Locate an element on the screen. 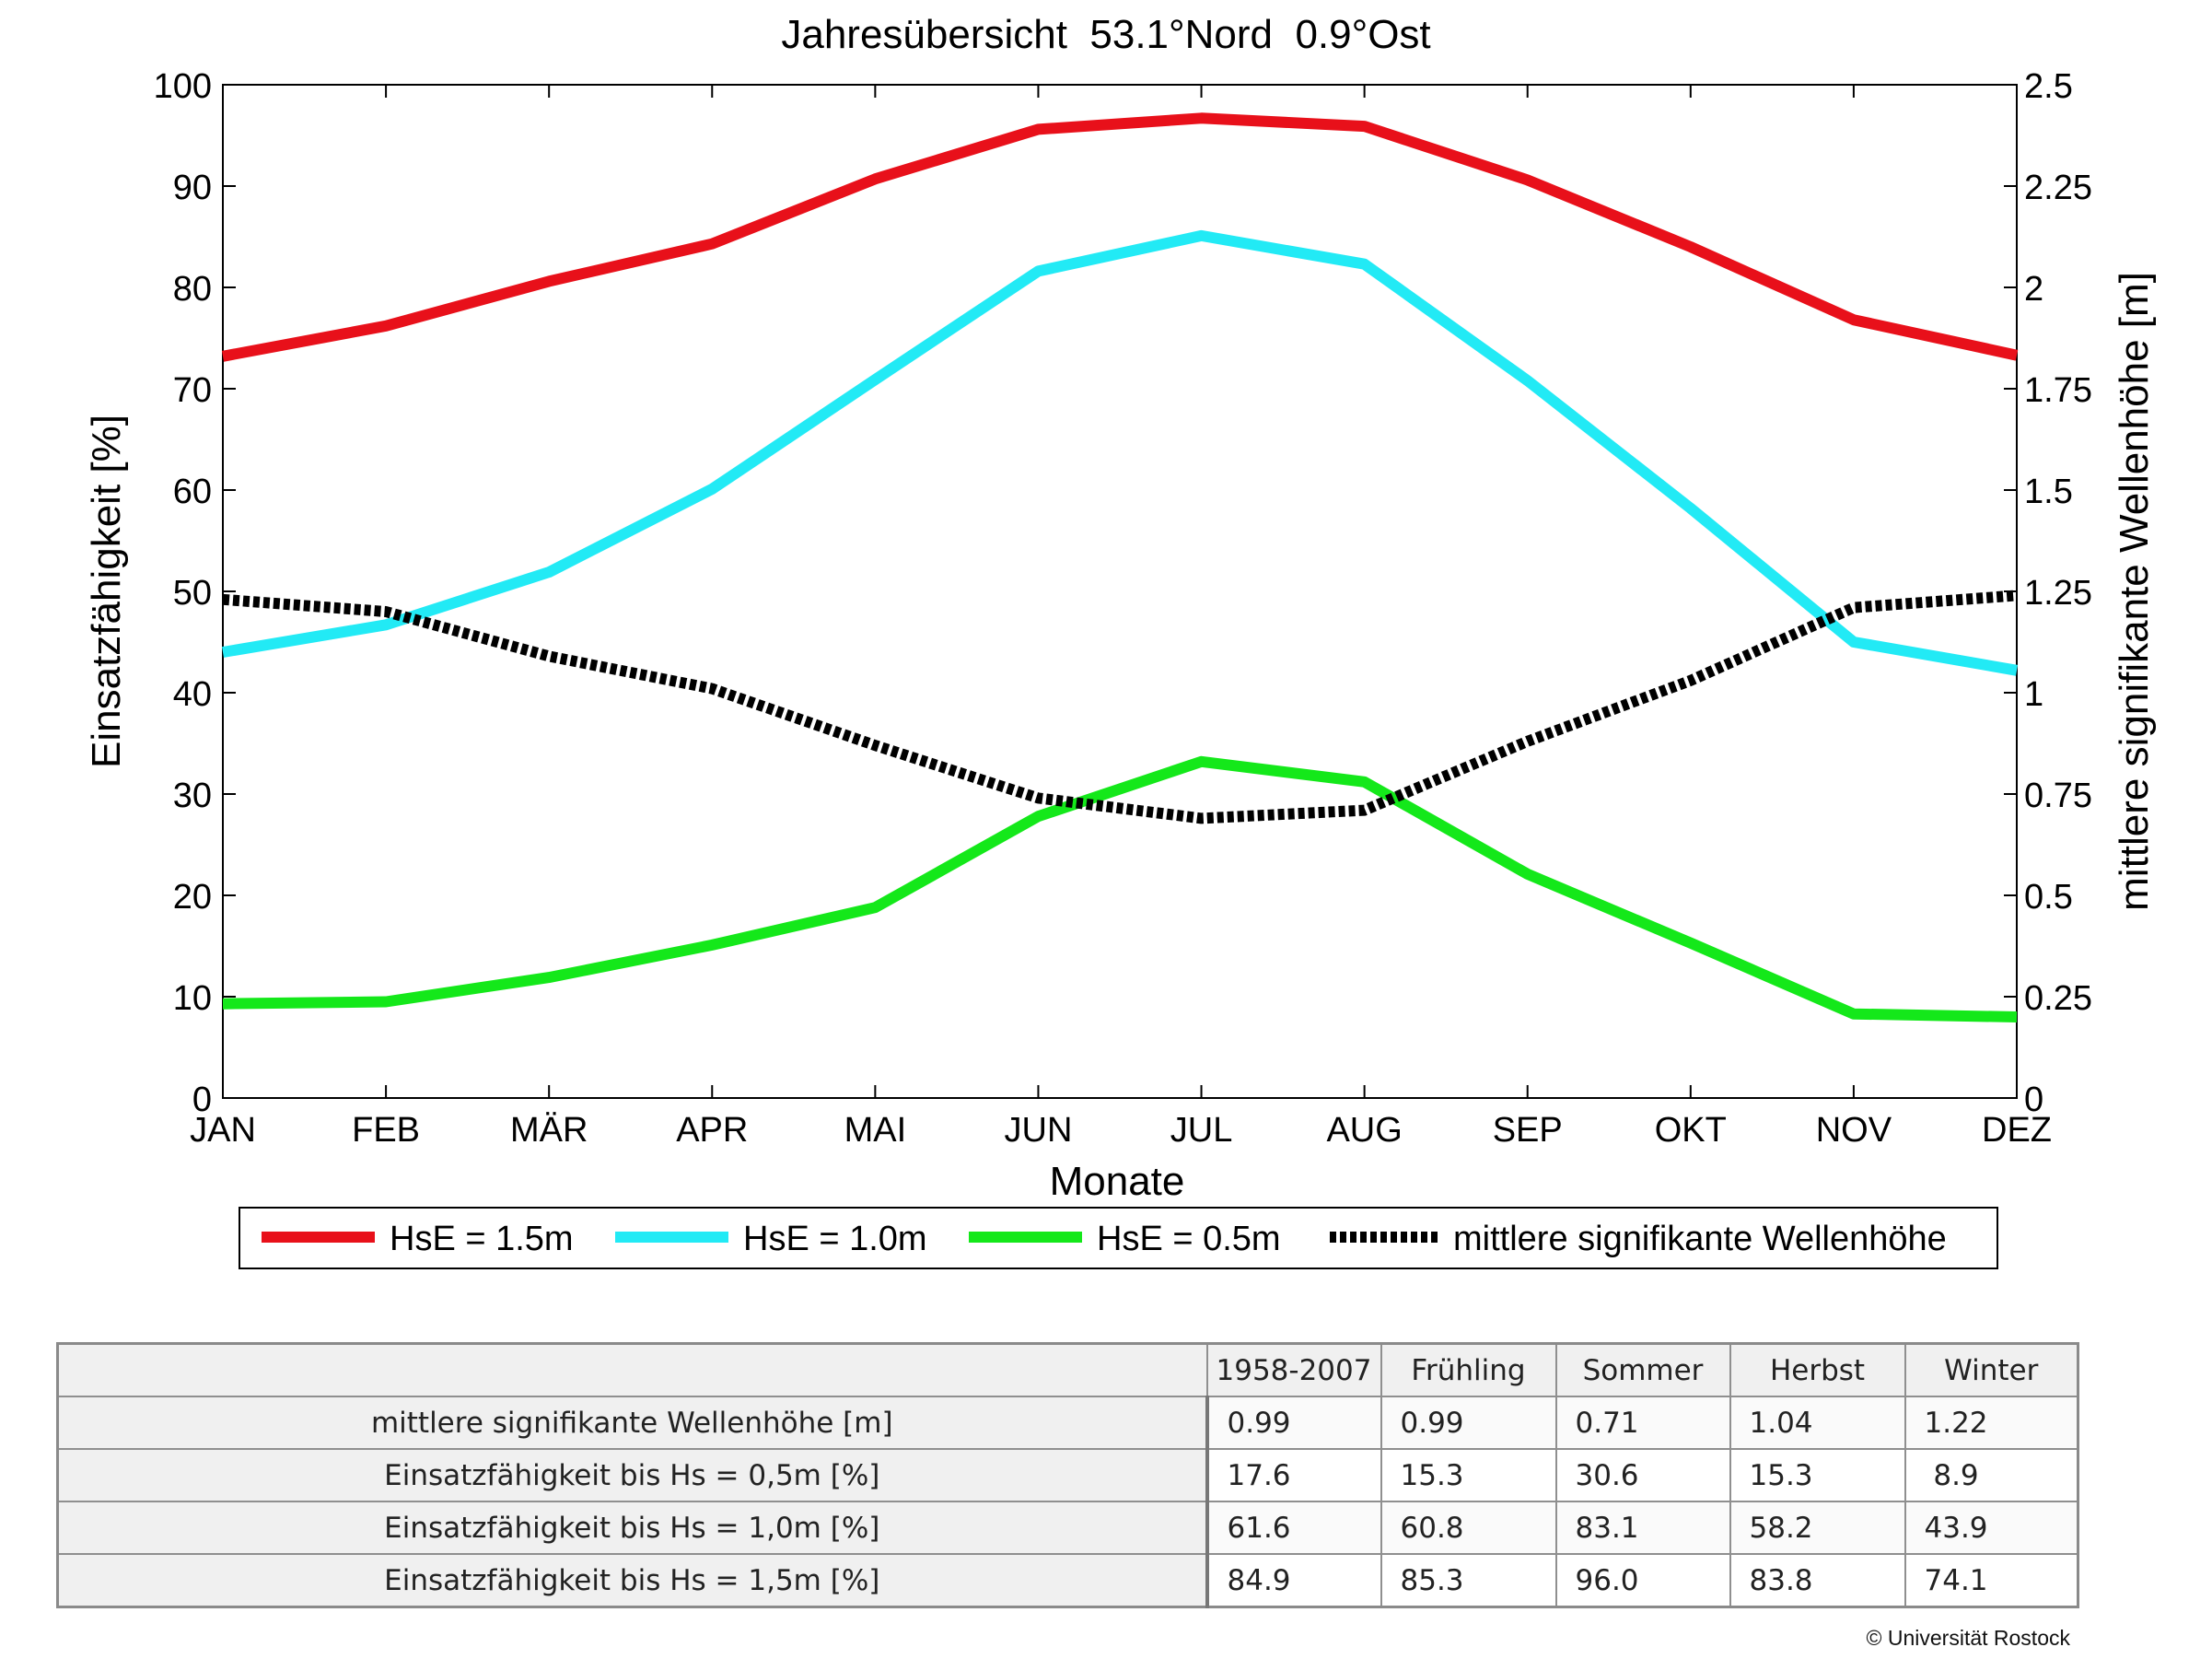 The image size is (2212, 1659). y-tick-label-right: 0 is located at coordinates (2034, 1100).